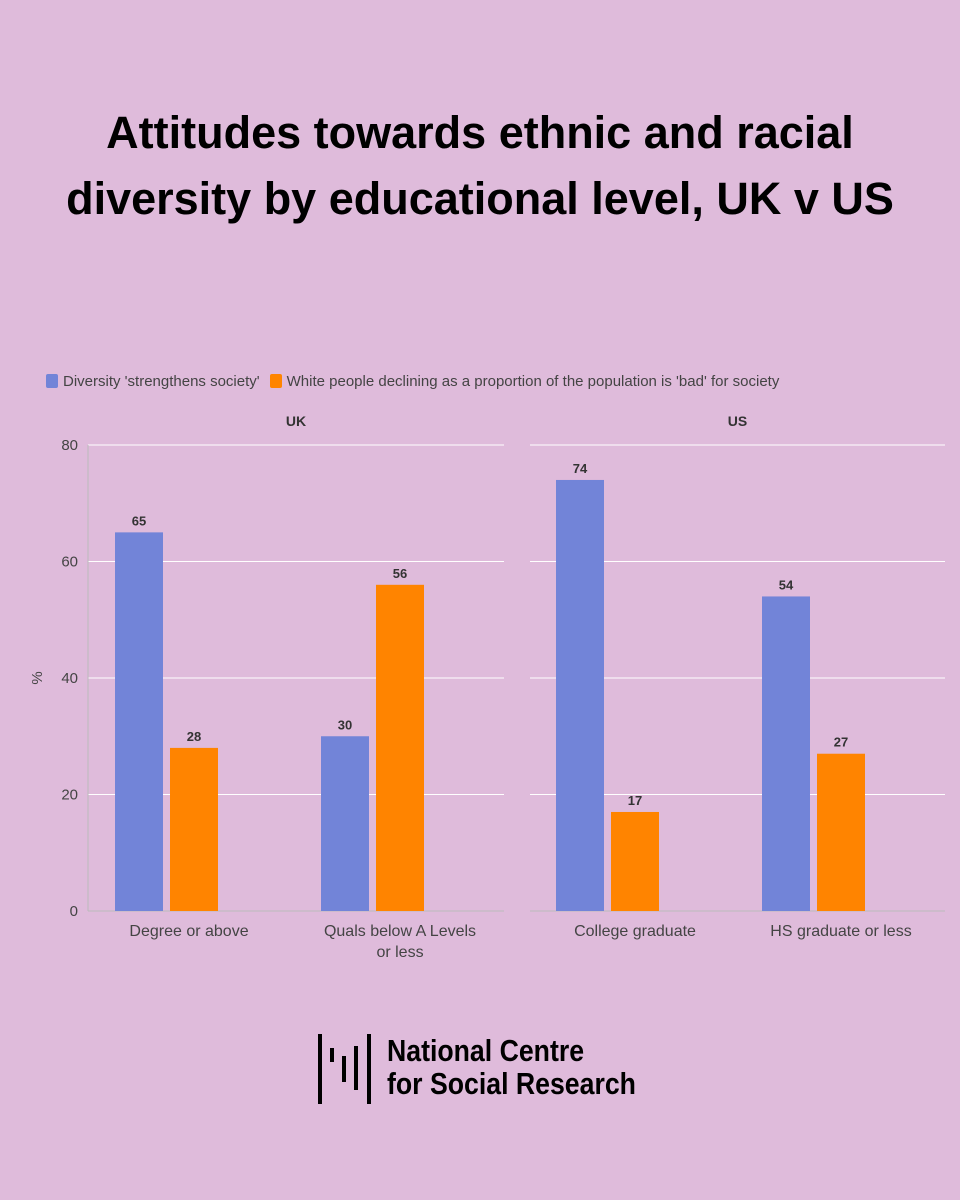 The image size is (960, 1200). I want to click on x-category-label: HS graduate or less, so click(840, 931).